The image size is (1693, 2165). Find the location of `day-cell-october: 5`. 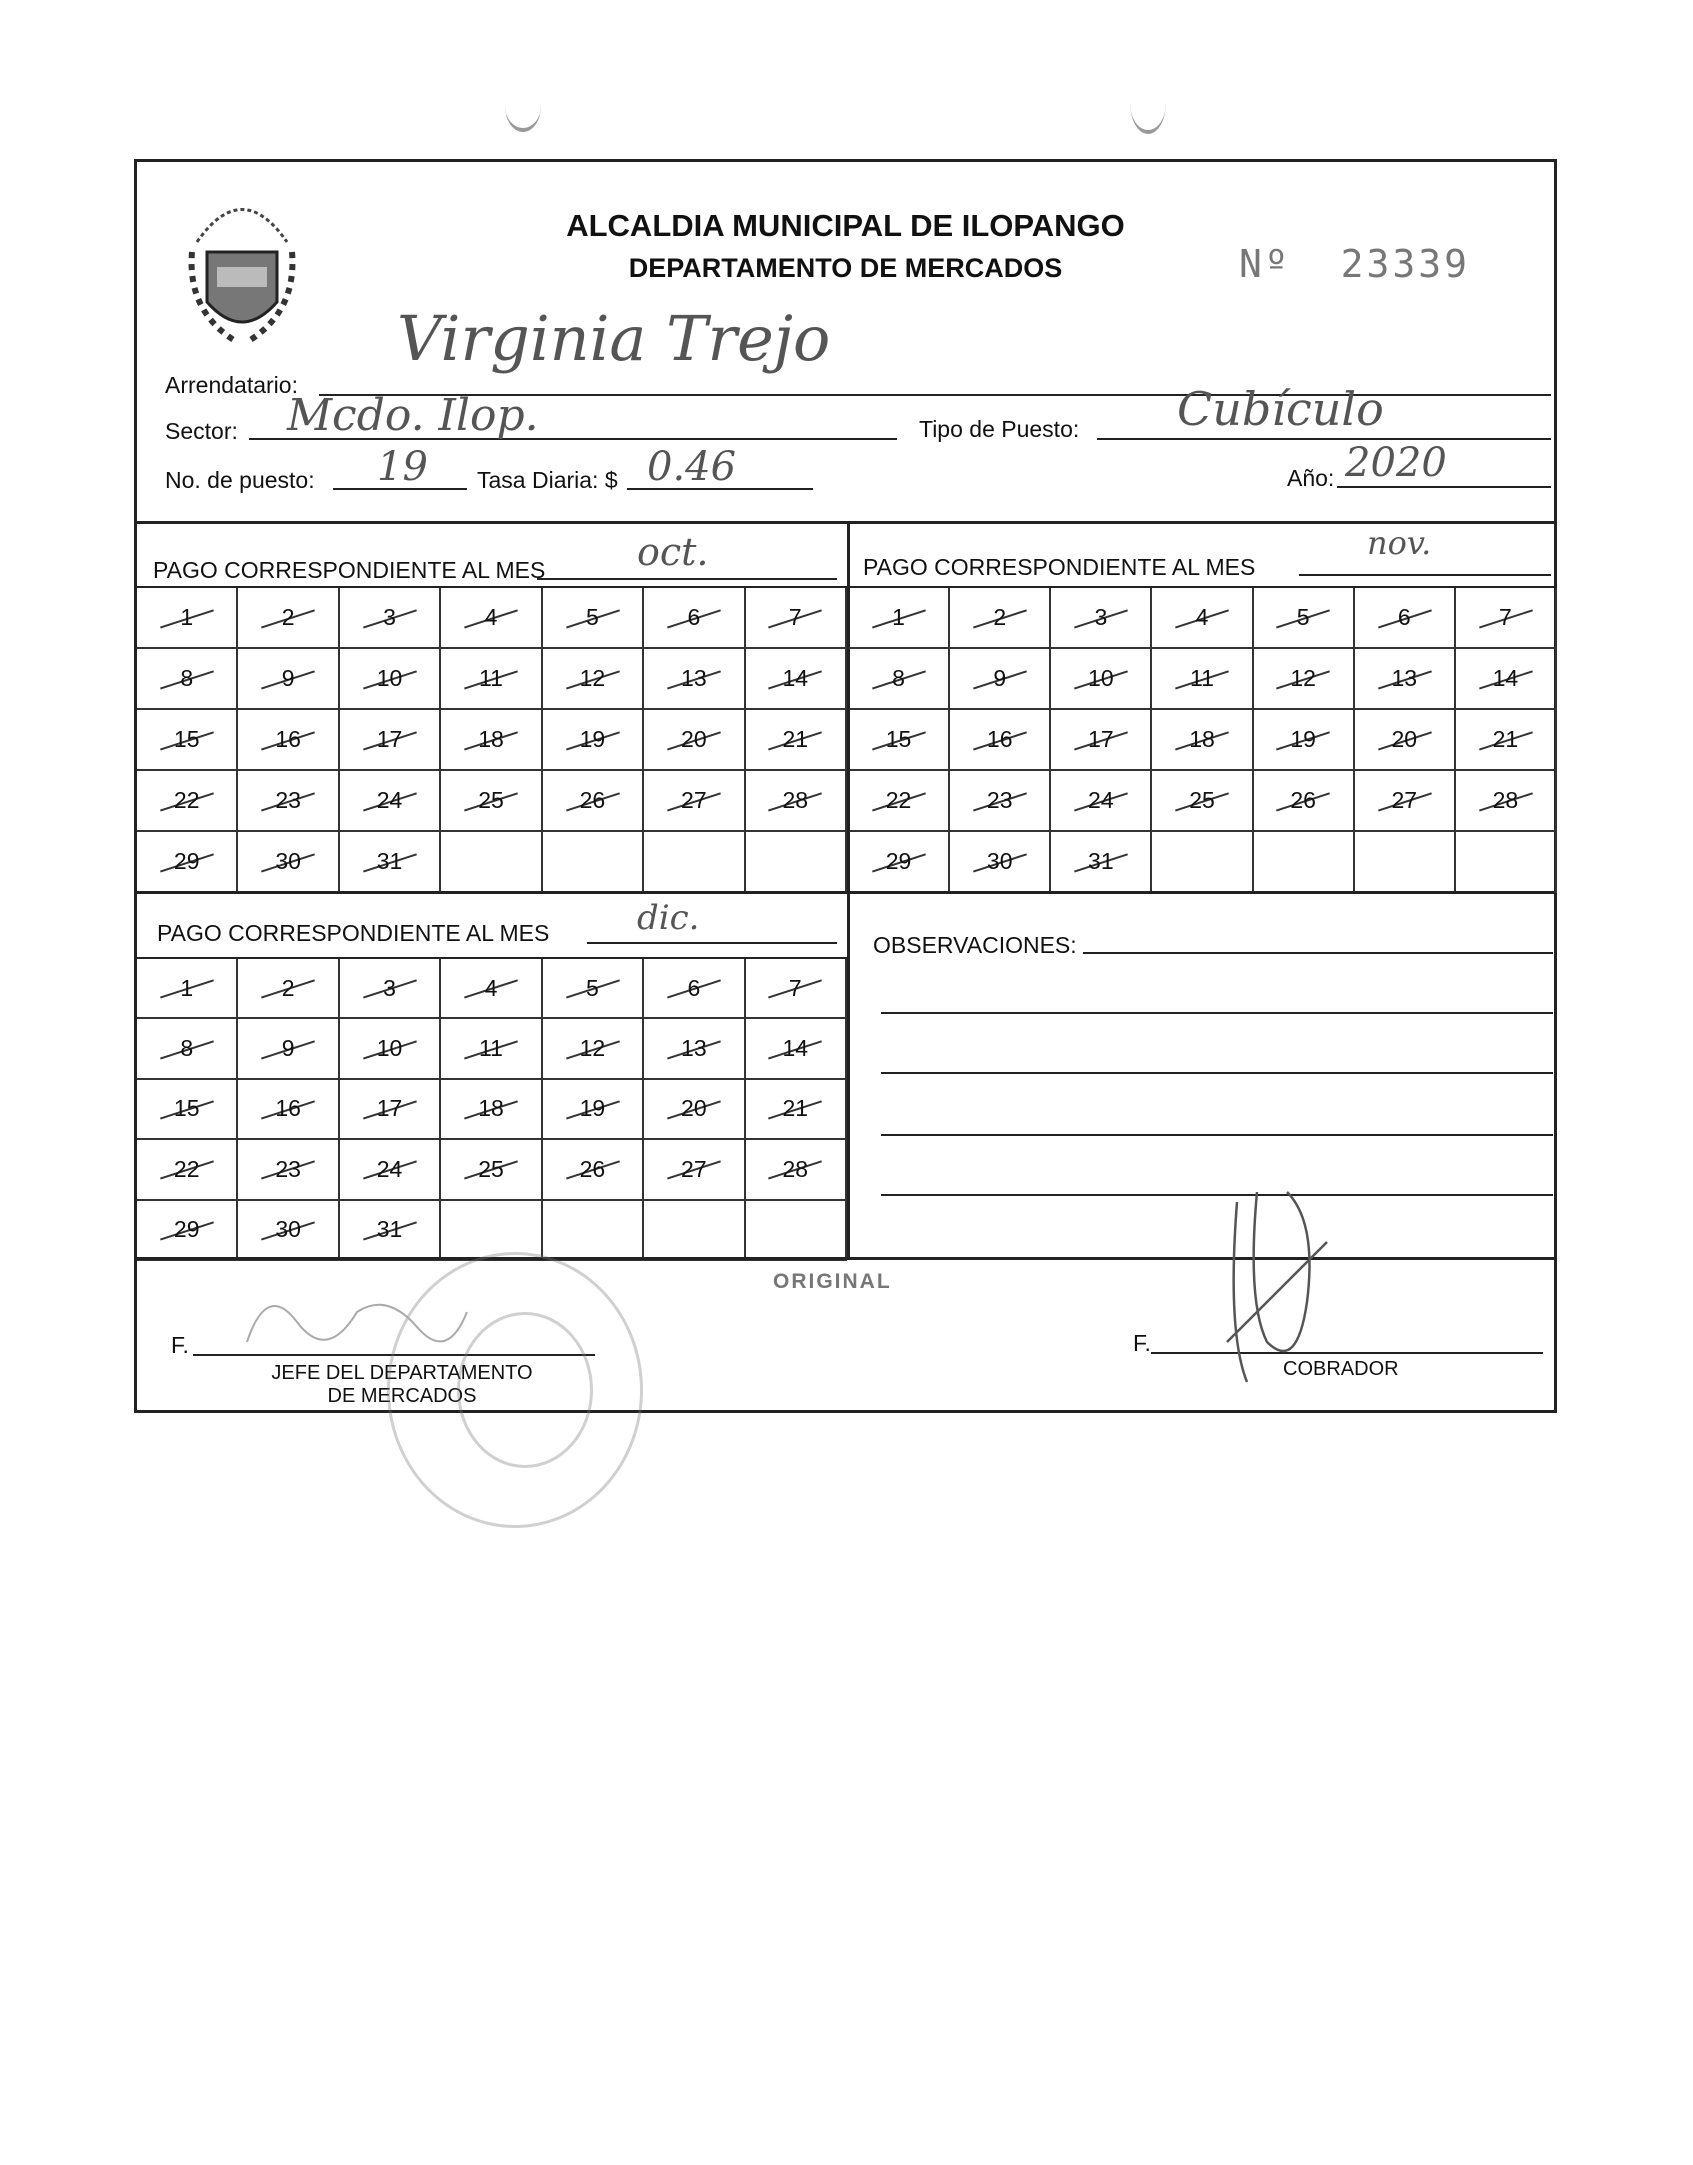

day-cell-october: 5 is located at coordinates (593, 618).